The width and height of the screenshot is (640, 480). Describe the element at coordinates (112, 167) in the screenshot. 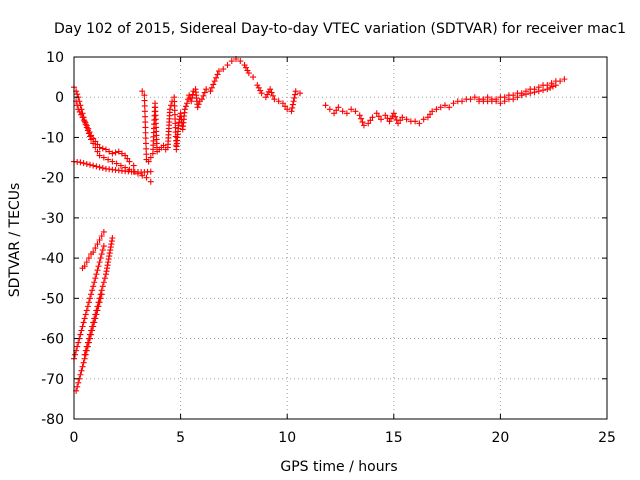

I see `series-early-lower-band` at that location.